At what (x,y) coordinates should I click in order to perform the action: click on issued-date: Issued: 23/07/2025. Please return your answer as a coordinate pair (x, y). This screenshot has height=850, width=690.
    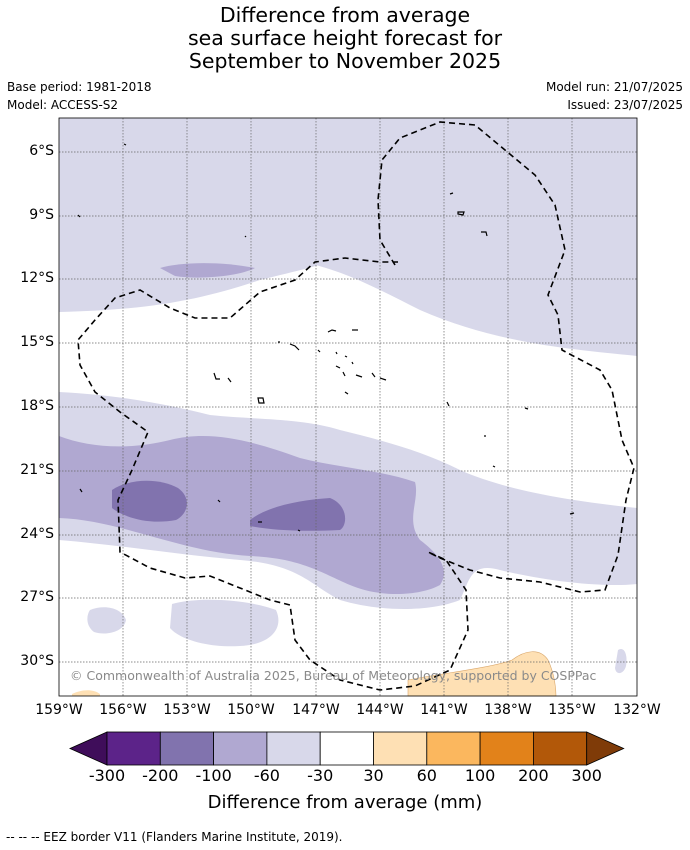
    Looking at the image, I should click on (625, 105).